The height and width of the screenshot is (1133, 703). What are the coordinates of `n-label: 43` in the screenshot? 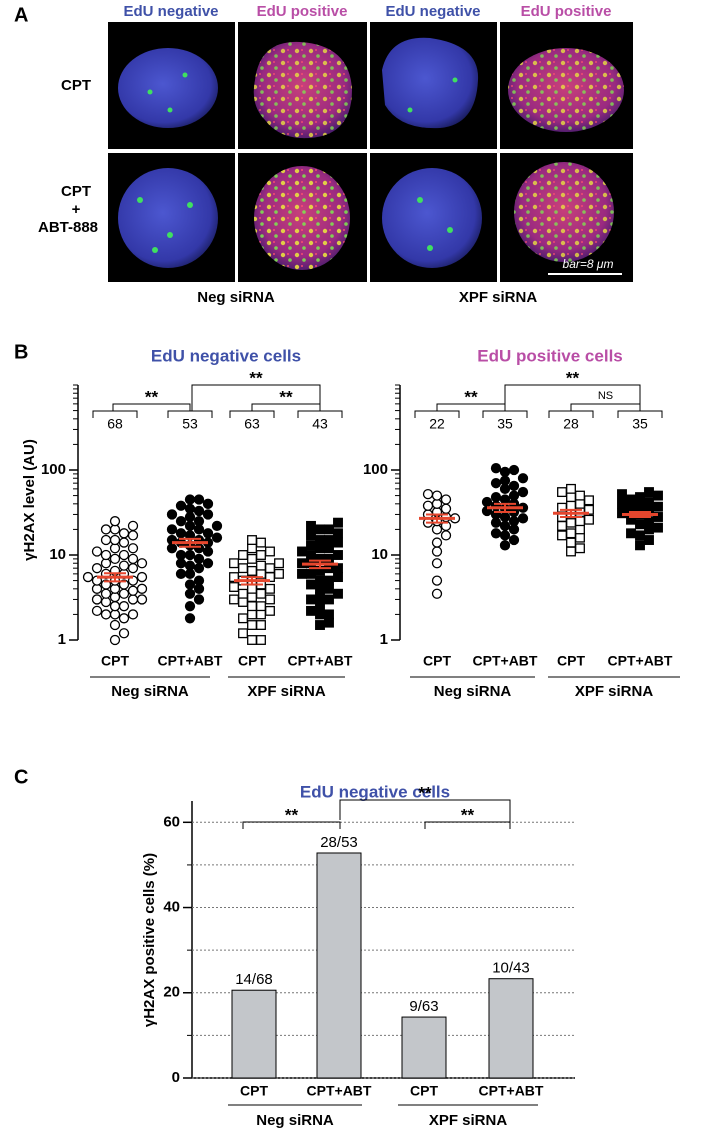 It's located at (320, 424).